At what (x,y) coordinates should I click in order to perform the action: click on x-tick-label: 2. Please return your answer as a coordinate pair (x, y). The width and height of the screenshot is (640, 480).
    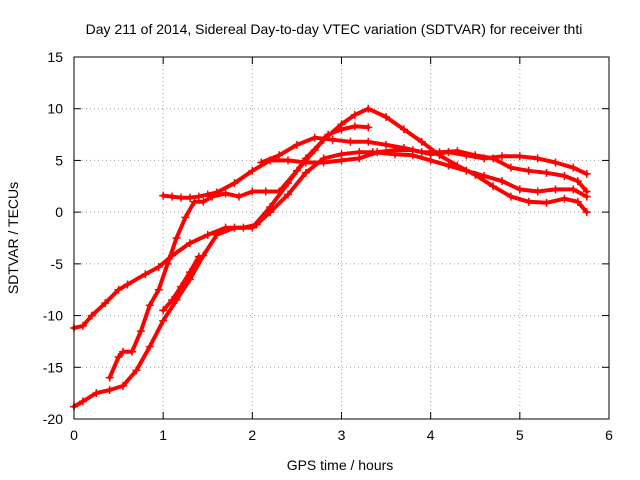
    Looking at the image, I should click on (252, 435).